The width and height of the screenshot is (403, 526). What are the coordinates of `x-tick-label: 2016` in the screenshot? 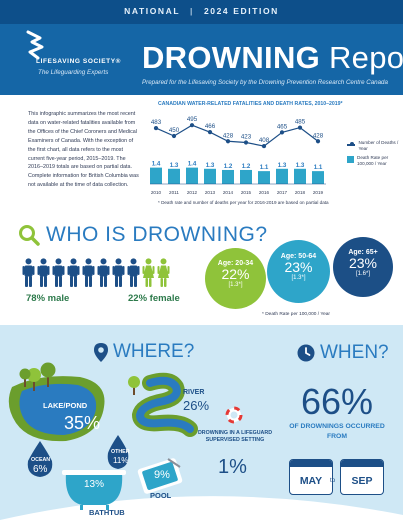 It's located at (264, 192).